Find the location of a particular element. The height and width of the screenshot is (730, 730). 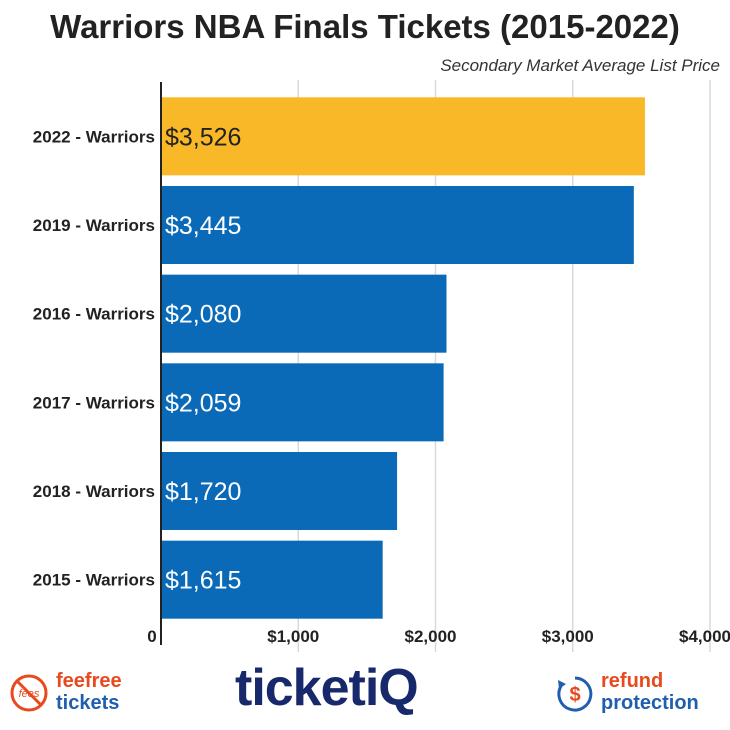

fees-badge-text: fees is located at coordinates (29, 694).